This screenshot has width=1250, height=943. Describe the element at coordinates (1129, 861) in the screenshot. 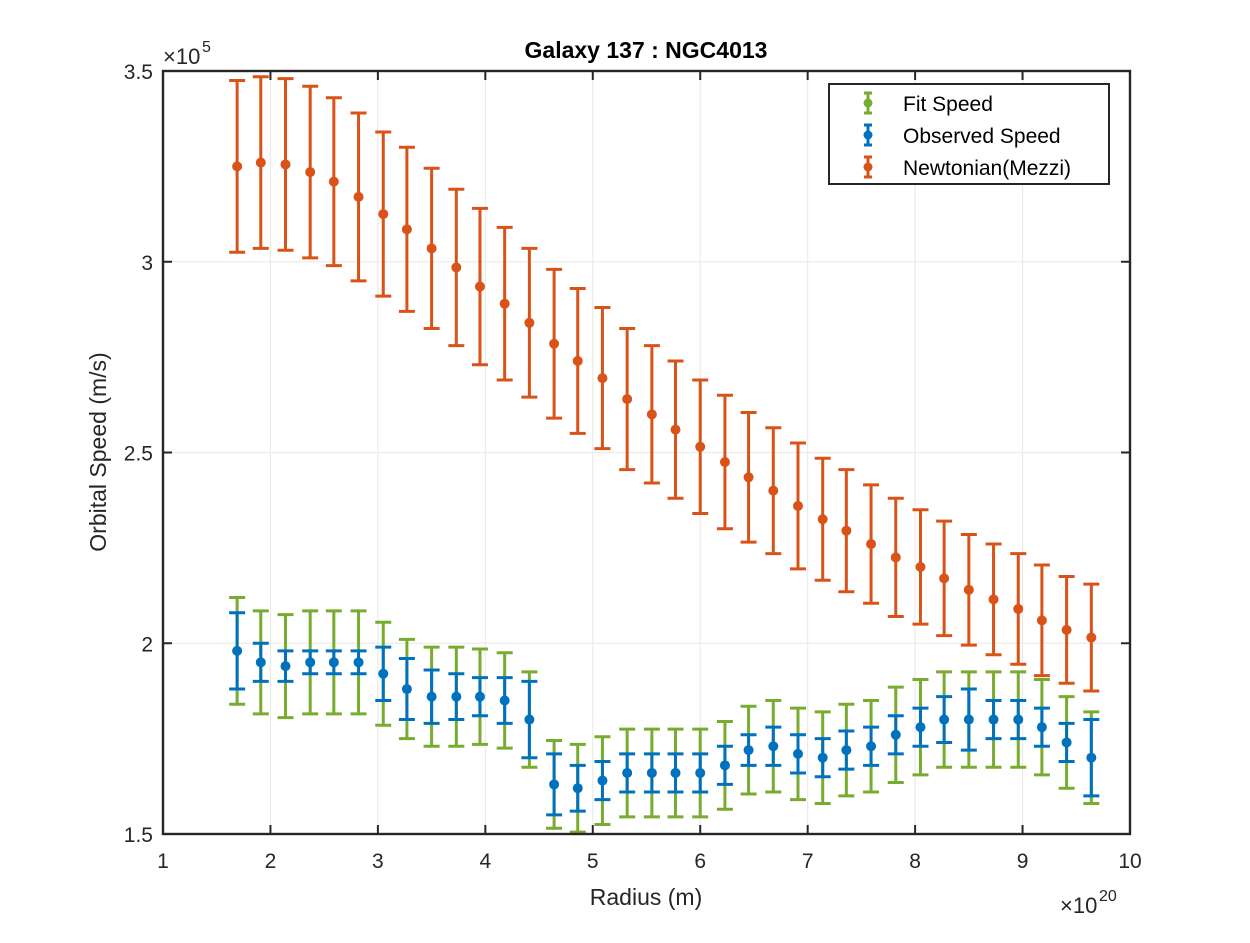

I see `x-tick-label: 10` at that location.